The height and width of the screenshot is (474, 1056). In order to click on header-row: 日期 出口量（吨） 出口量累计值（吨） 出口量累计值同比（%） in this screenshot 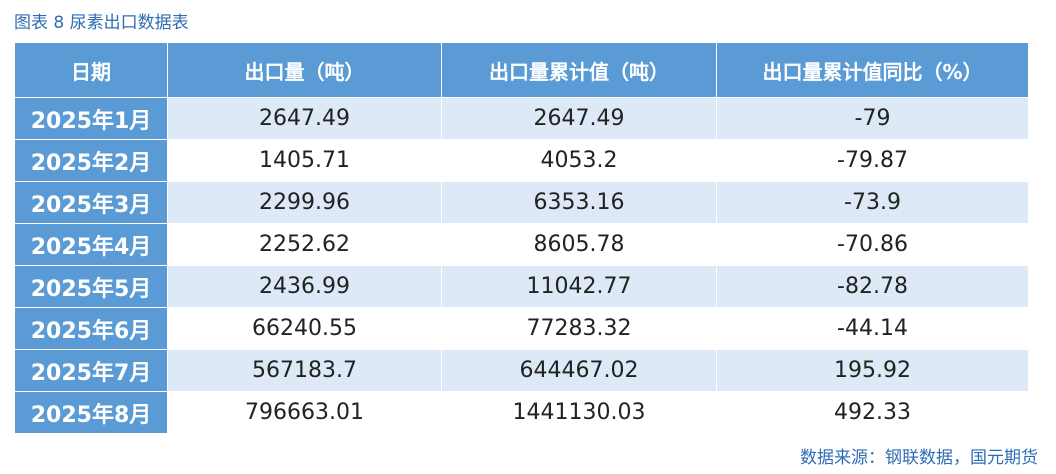, I will do `click(521, 70)`.